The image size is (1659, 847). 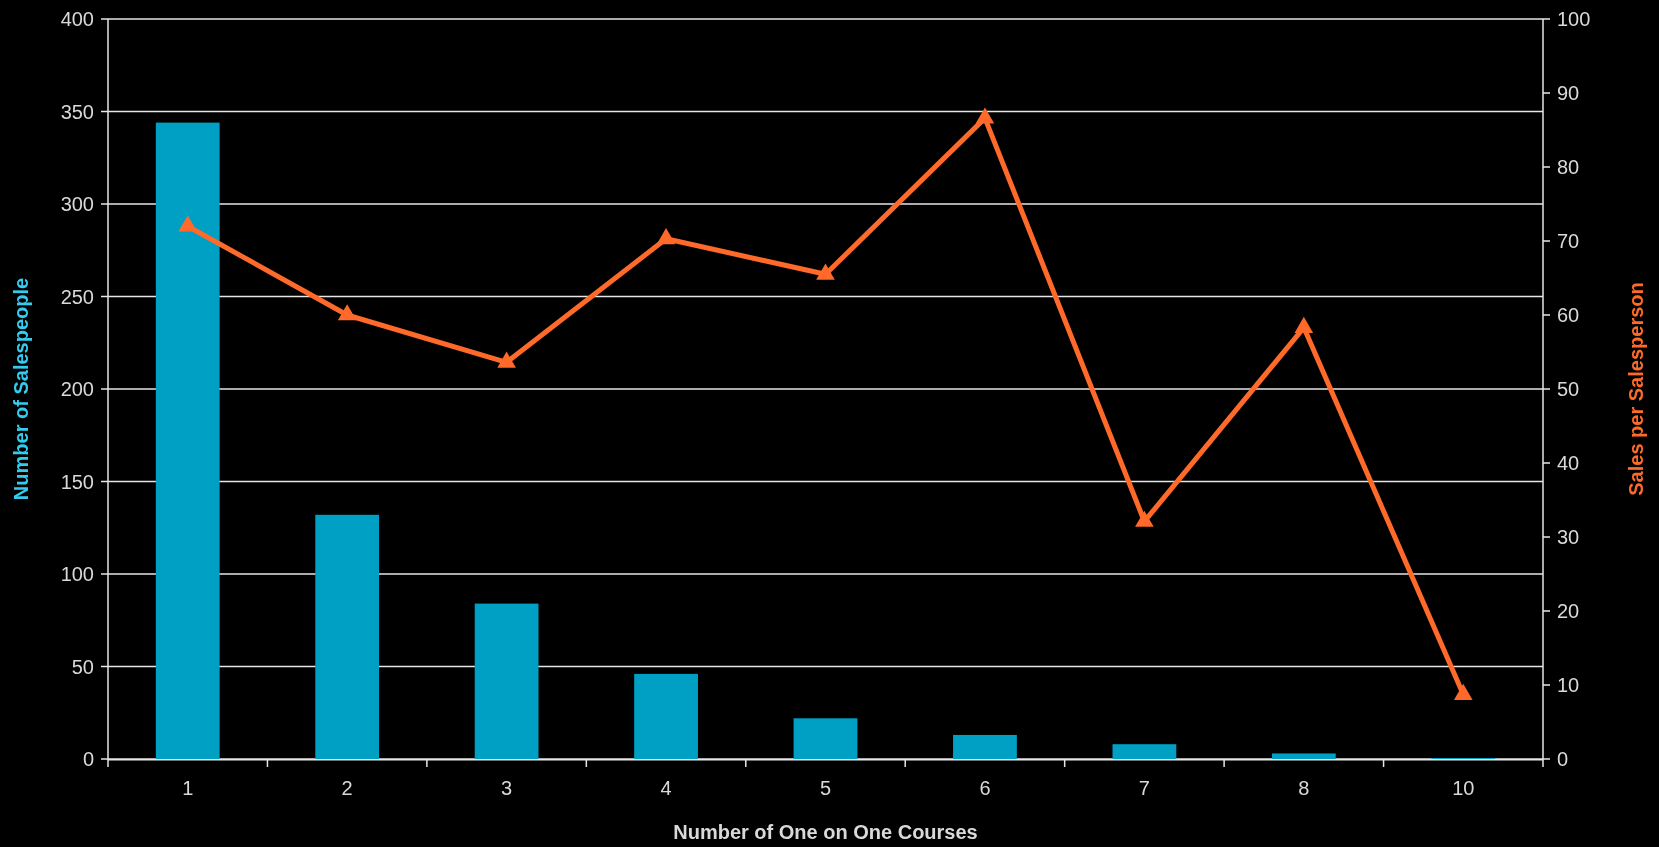 I want to click on y2-axis-title: Sales per Salesperson, so click(x=1636, y=389).